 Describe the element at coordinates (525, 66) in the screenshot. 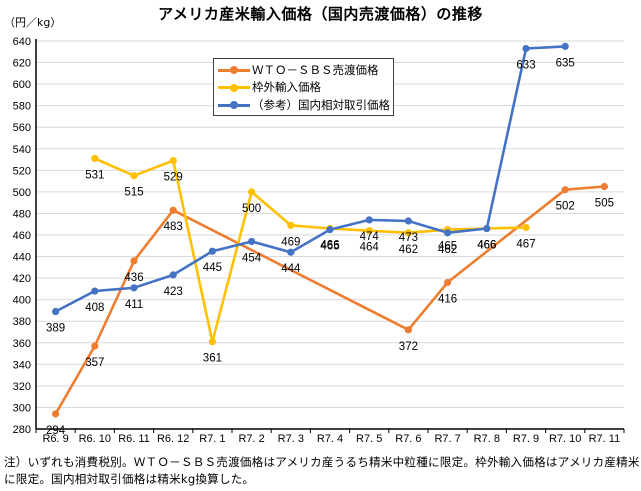

I see `data-label: 633` at that location.